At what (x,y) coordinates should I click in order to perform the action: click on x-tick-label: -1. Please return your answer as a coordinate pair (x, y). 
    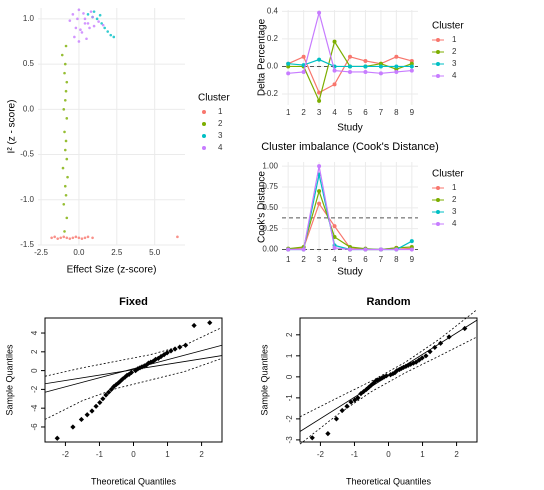
    Looking at the image, I should click on (100, 454).